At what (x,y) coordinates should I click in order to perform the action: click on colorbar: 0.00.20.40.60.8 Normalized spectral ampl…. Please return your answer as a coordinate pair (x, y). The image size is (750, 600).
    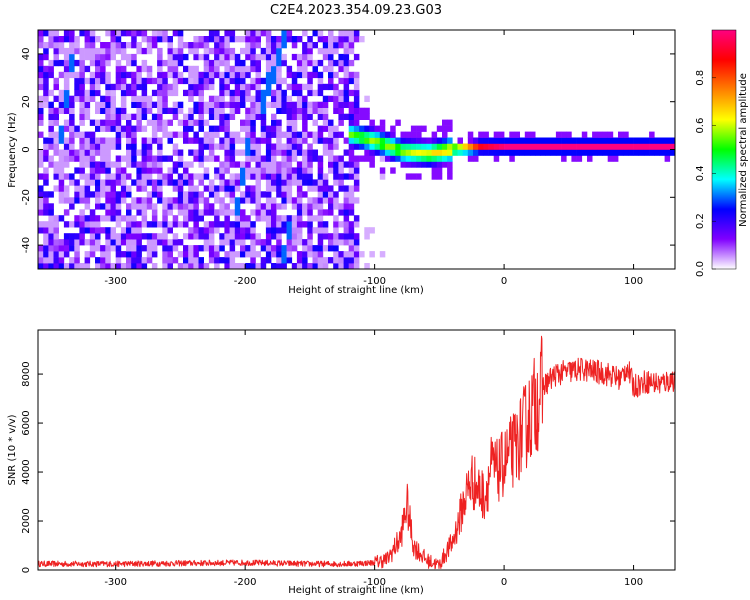
    Looking at the image, I should click on (722, 153).